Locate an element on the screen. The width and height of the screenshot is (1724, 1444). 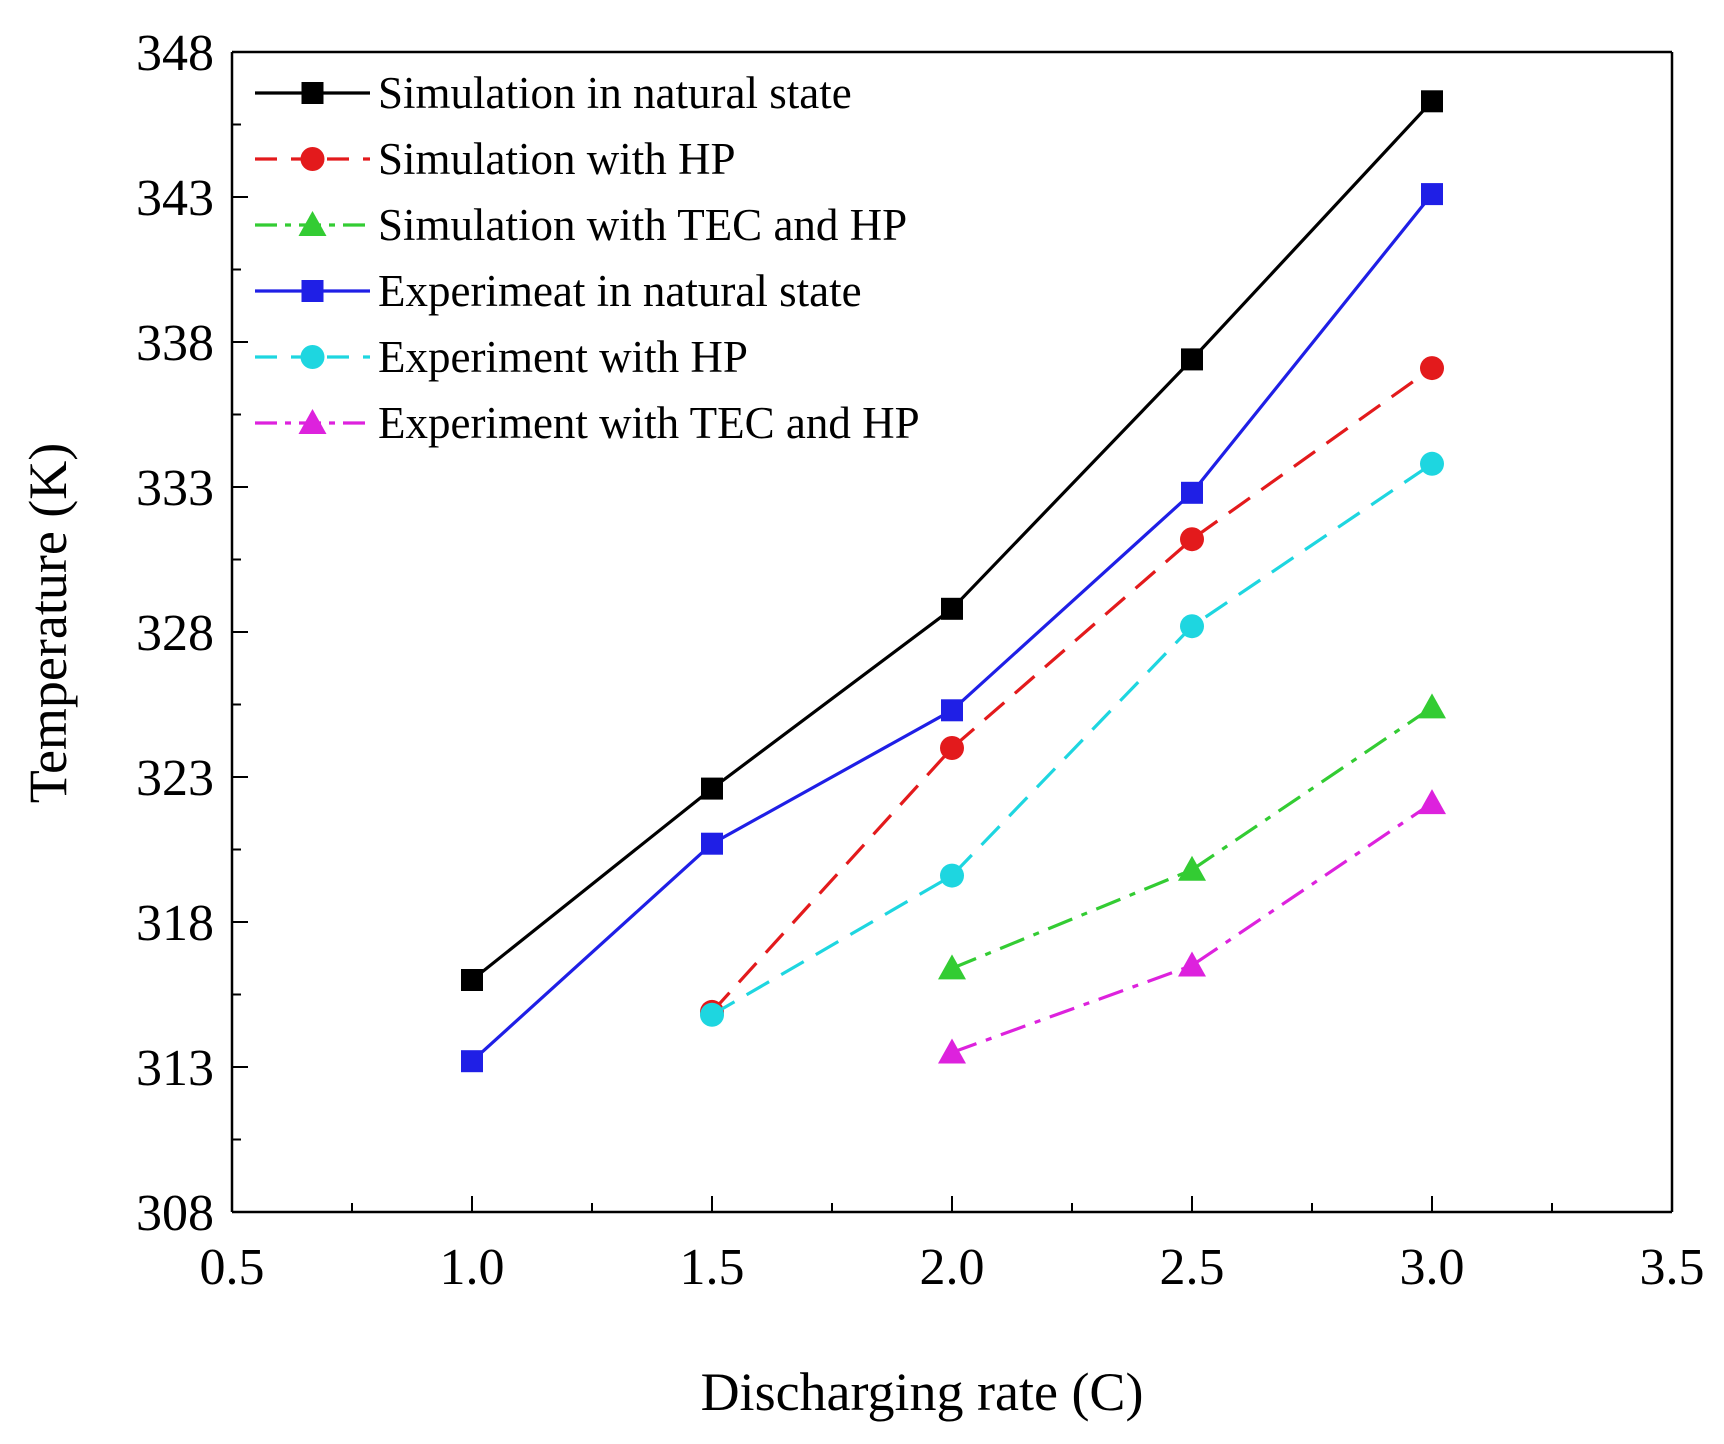
series-line is located at coordinates (1192, 838).